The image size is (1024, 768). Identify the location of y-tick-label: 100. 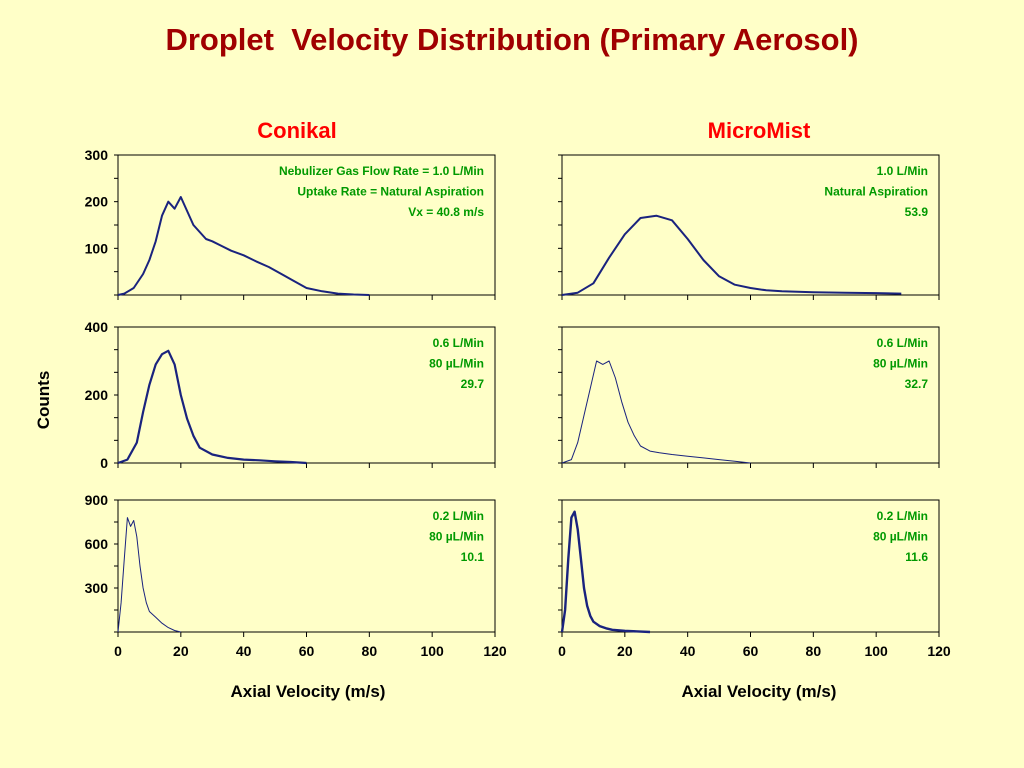
(97, 248).